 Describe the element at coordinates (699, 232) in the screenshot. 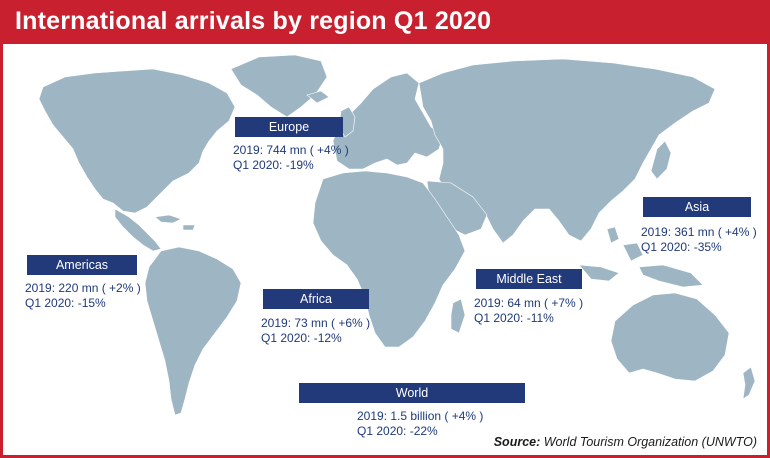

I see `stat-asia-2019: 2019: 361 mn ( +4% )` at that location.